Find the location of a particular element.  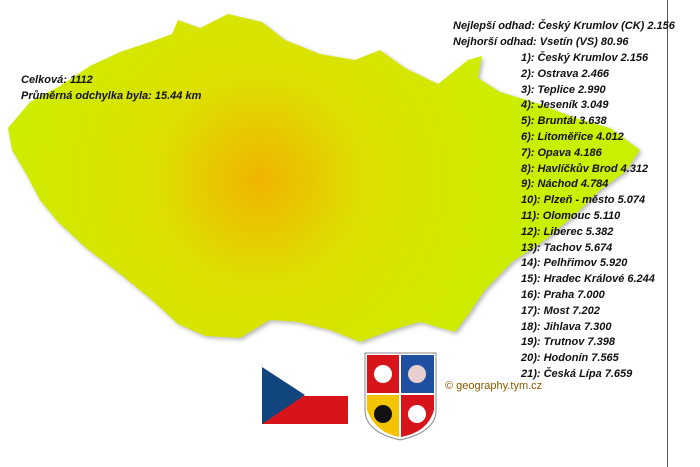

ranking-item: 9): Náchod 4.784 is located at coordinates (565, 184).